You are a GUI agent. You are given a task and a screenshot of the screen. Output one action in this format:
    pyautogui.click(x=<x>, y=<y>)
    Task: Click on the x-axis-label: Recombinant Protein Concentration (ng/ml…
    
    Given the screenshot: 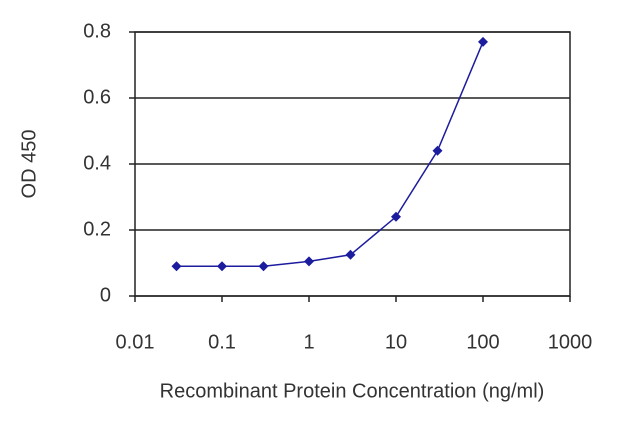 What is the action you would take?
    pyautogui.click(x=352, y=391)
    